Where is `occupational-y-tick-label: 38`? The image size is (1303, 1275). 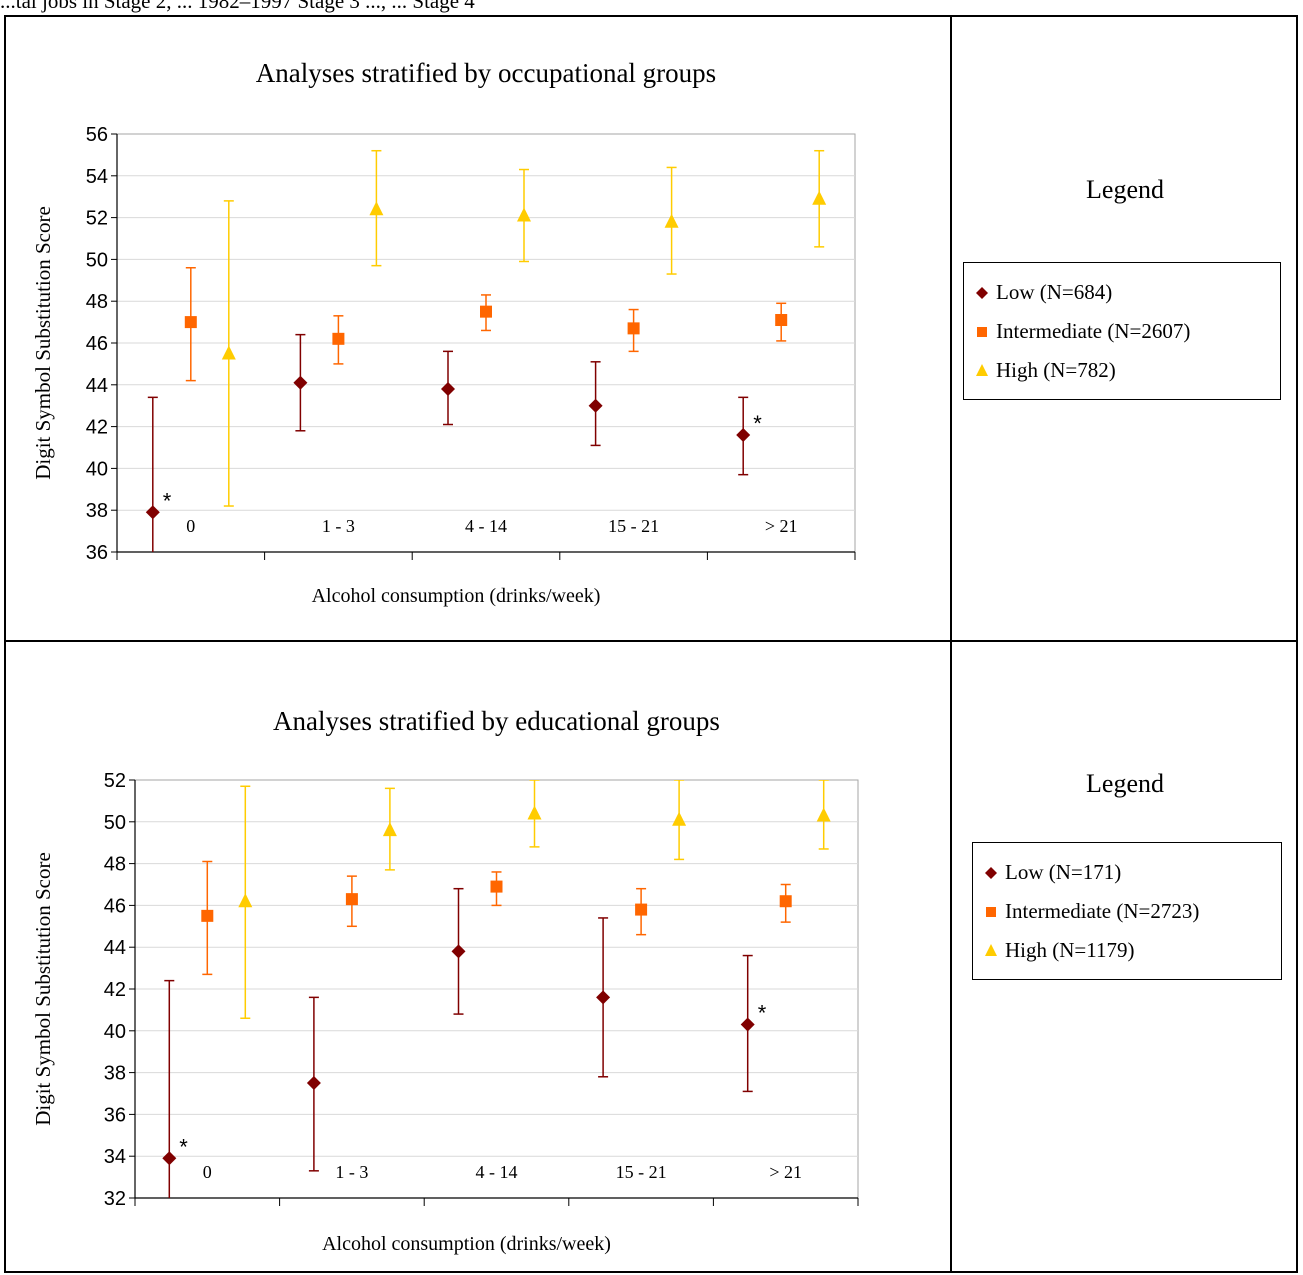
occupational-y-tick-label: 38 is located at coordinates (97, 511).